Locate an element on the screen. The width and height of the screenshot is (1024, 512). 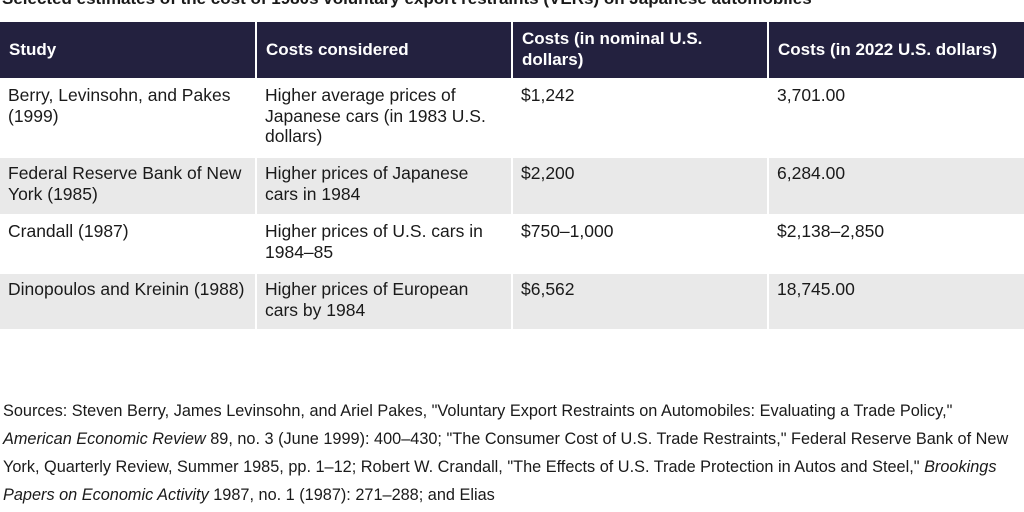
cell-costs-considered: Higher prices of European cars by 1984 is located at coordinates (384, 300).